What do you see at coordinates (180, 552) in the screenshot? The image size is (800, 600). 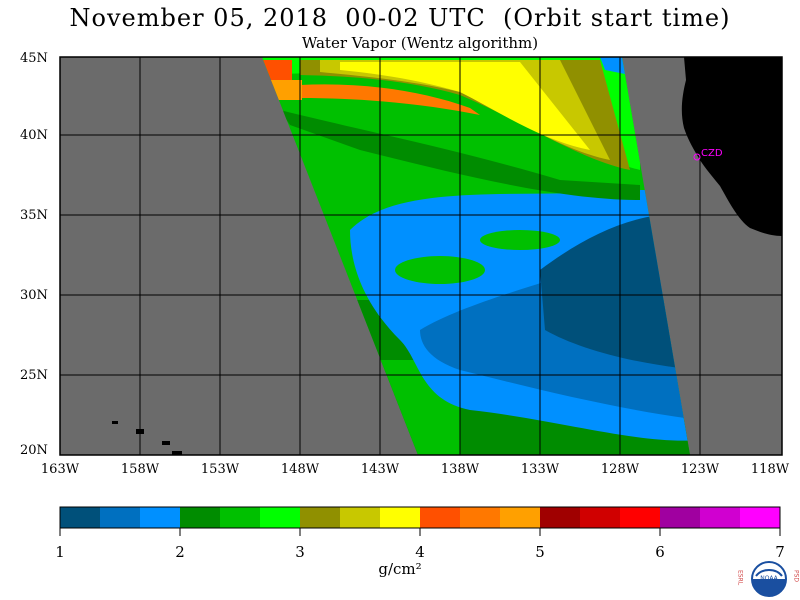 I see `colorbar-tick-label: 2` at bounding box center [180, 552].